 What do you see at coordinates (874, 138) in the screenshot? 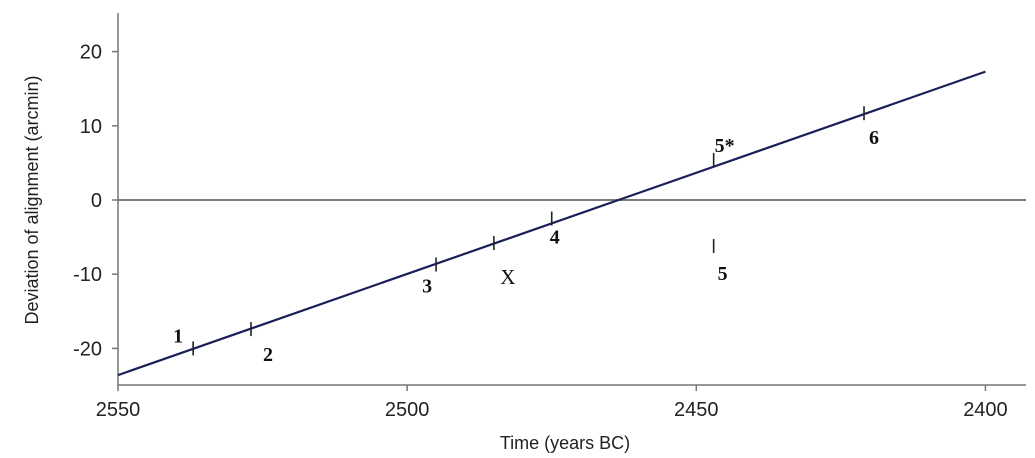
I see `point-label: 6` at bounding box center [874, 138].